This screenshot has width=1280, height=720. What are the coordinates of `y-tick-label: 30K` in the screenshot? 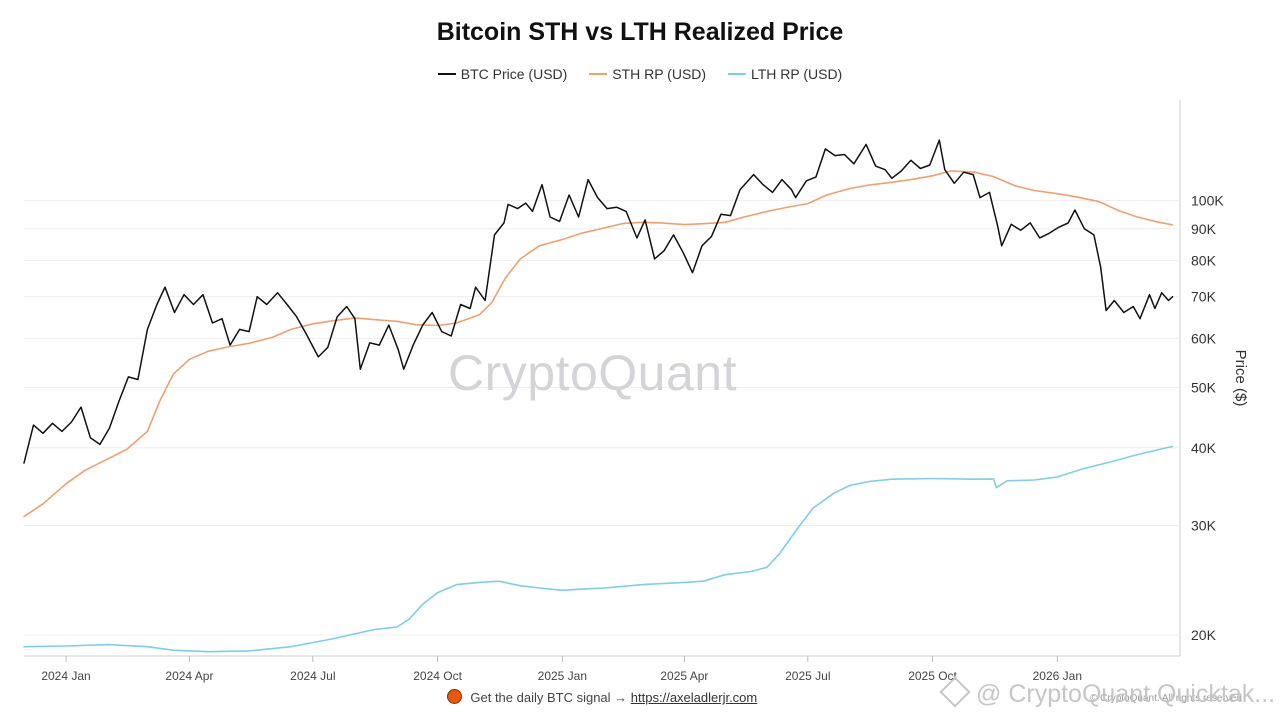 It's located at (1204, 525).